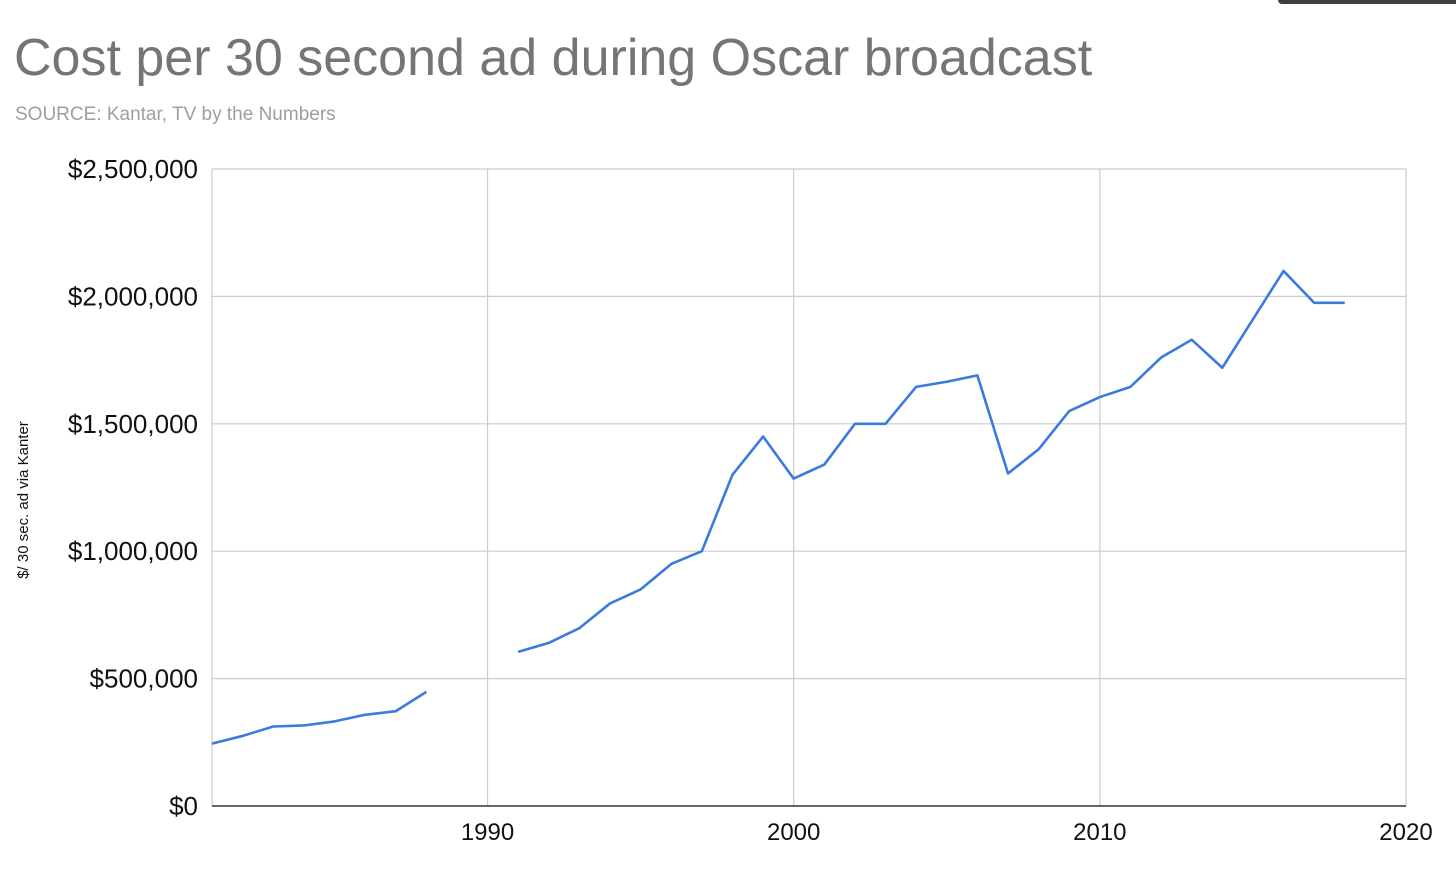  I want to click on x-tick-label: 2010, so click(1099, 832).